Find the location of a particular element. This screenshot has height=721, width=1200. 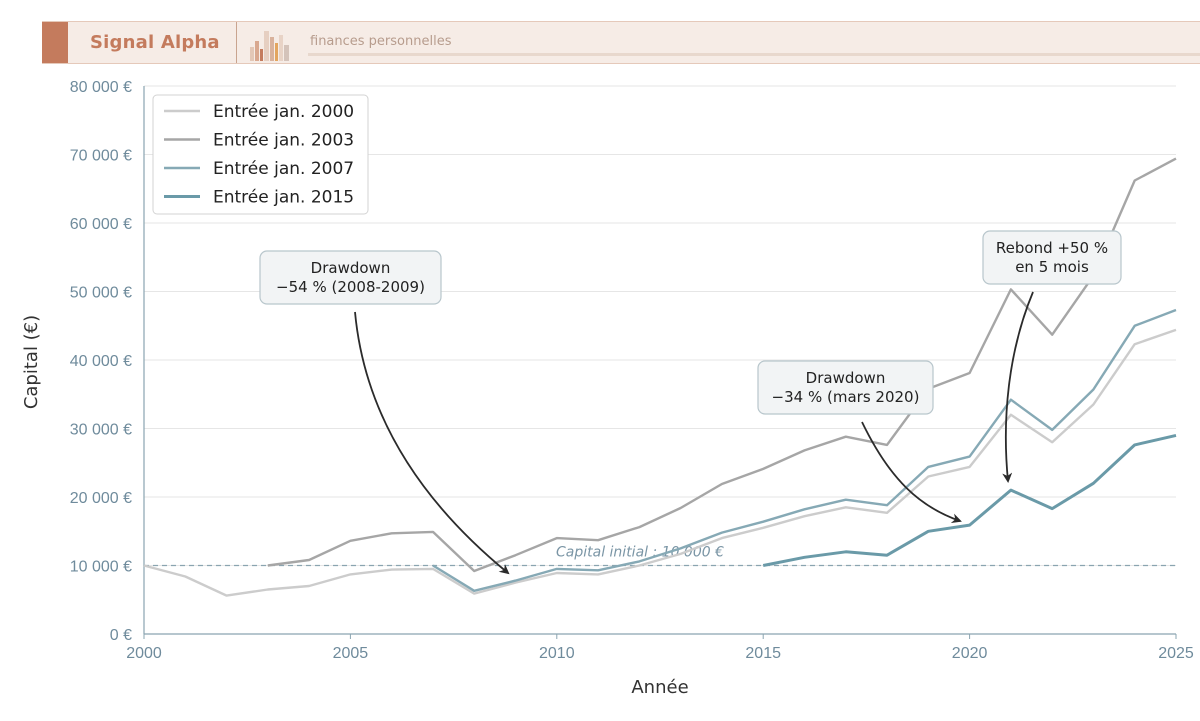

x-tick-label: 2020 is located at coordinates (970, 653).